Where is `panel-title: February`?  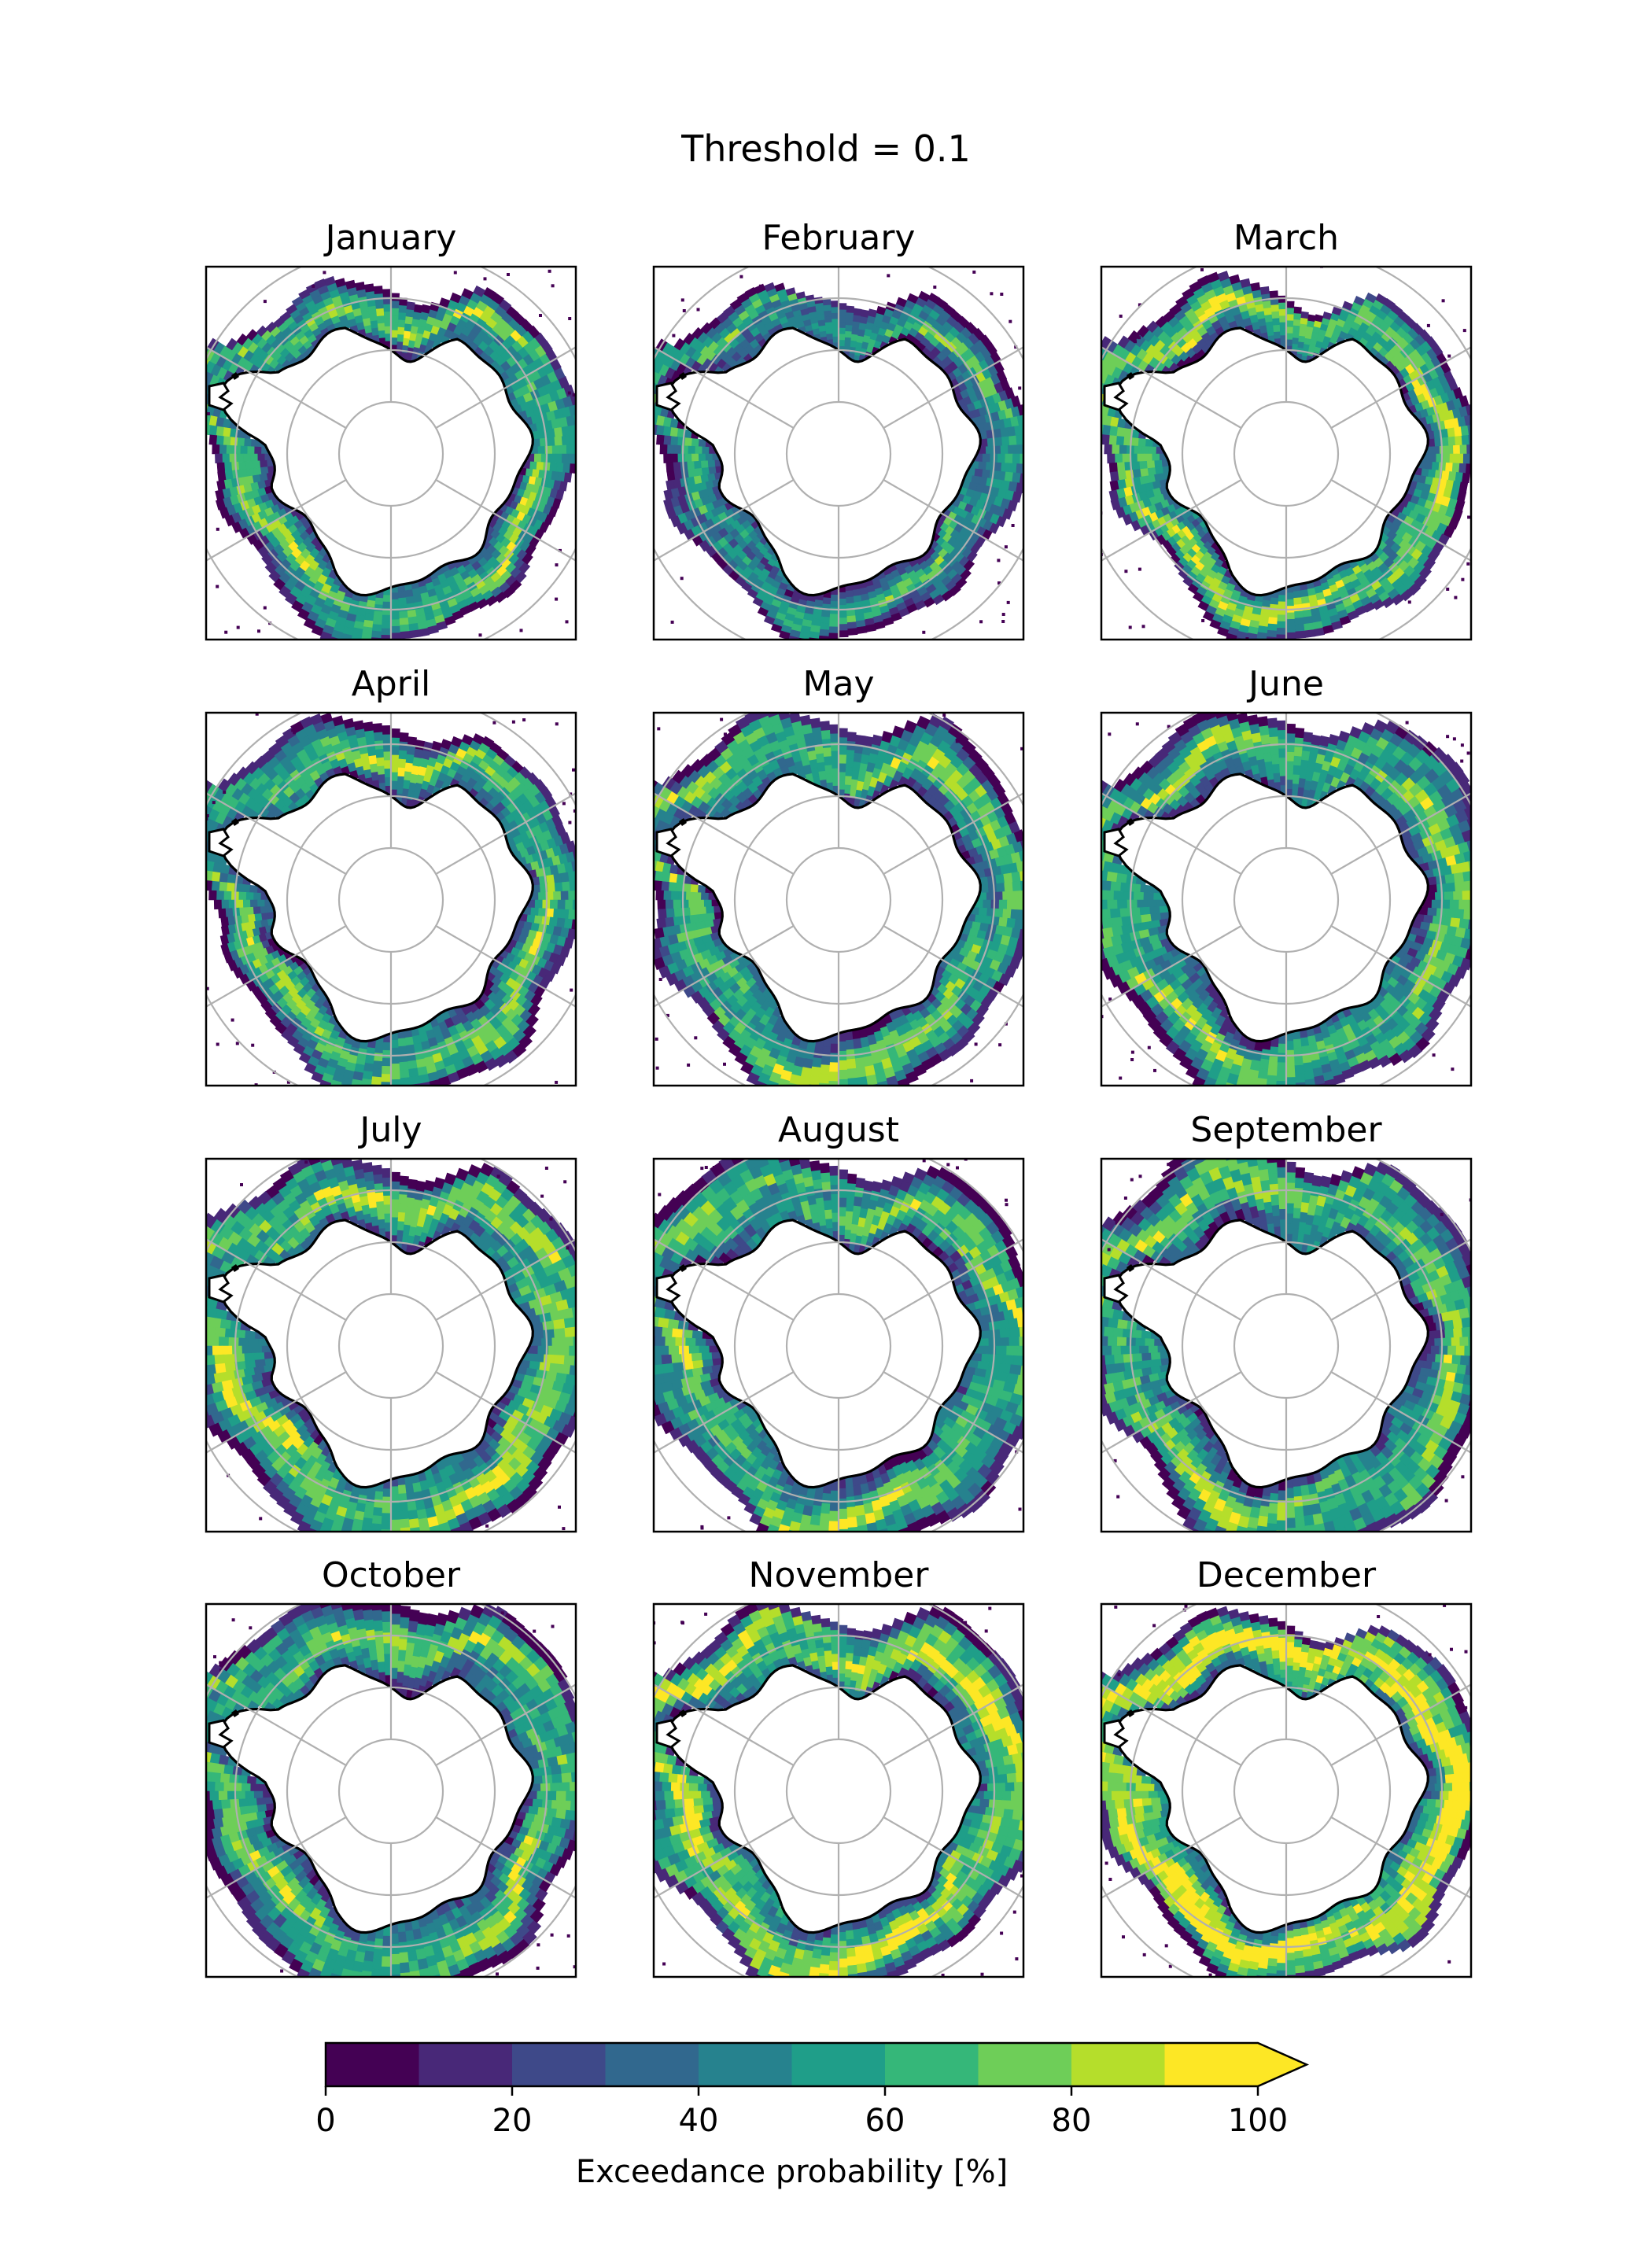 panel-title: February is located at coordinates (839, 238).